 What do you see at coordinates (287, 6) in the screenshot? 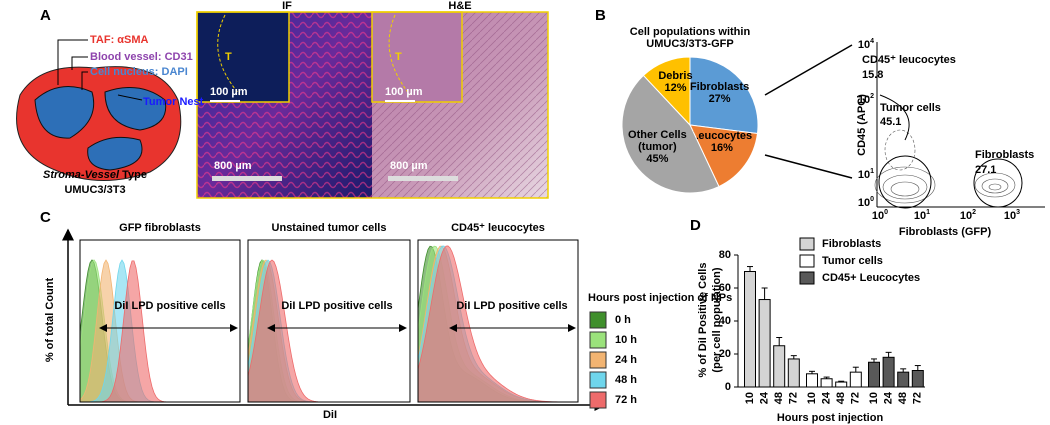
I see `image-title: IF` at bounding box center [287, 6].